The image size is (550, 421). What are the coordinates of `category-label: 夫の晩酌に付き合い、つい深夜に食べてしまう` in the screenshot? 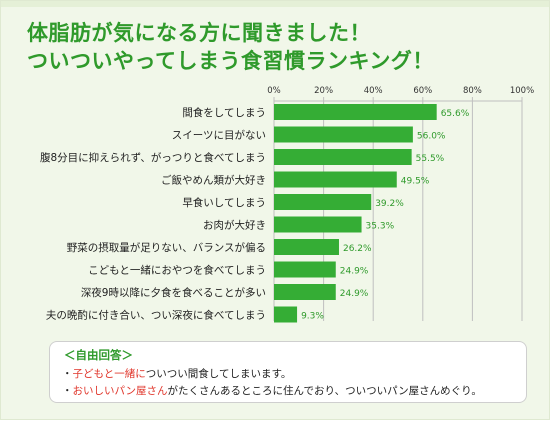 It's located at (156, 315).